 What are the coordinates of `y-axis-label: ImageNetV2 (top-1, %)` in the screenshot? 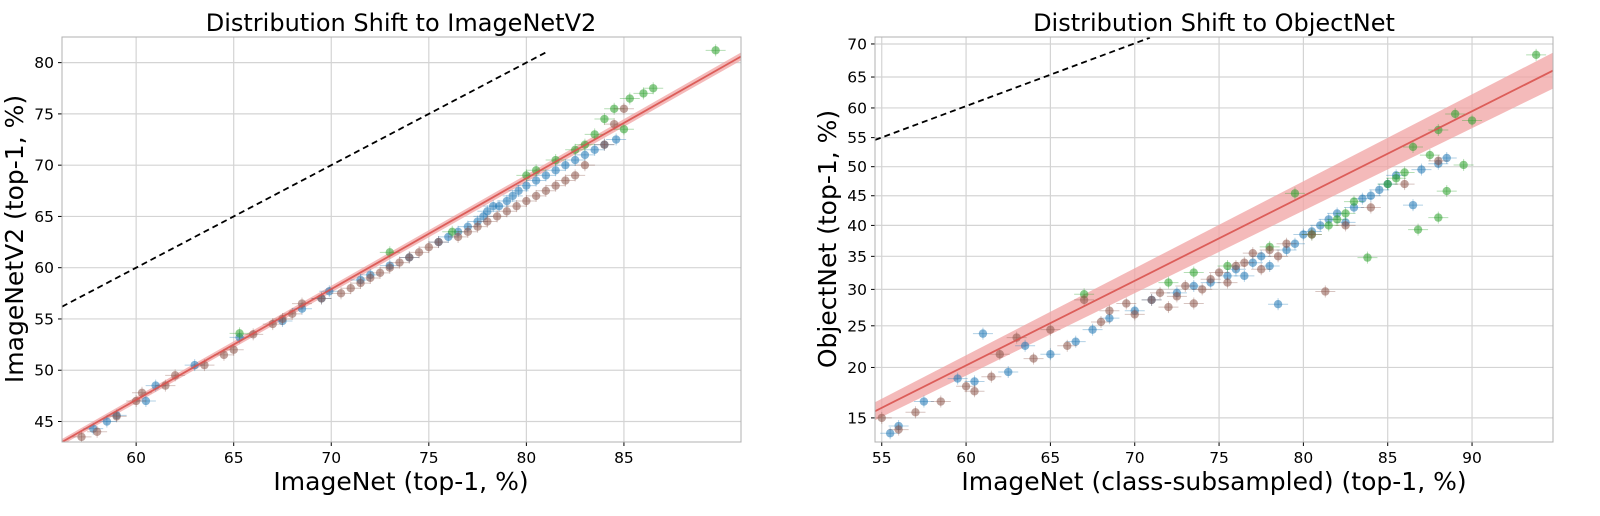 It's located at (14, 239).